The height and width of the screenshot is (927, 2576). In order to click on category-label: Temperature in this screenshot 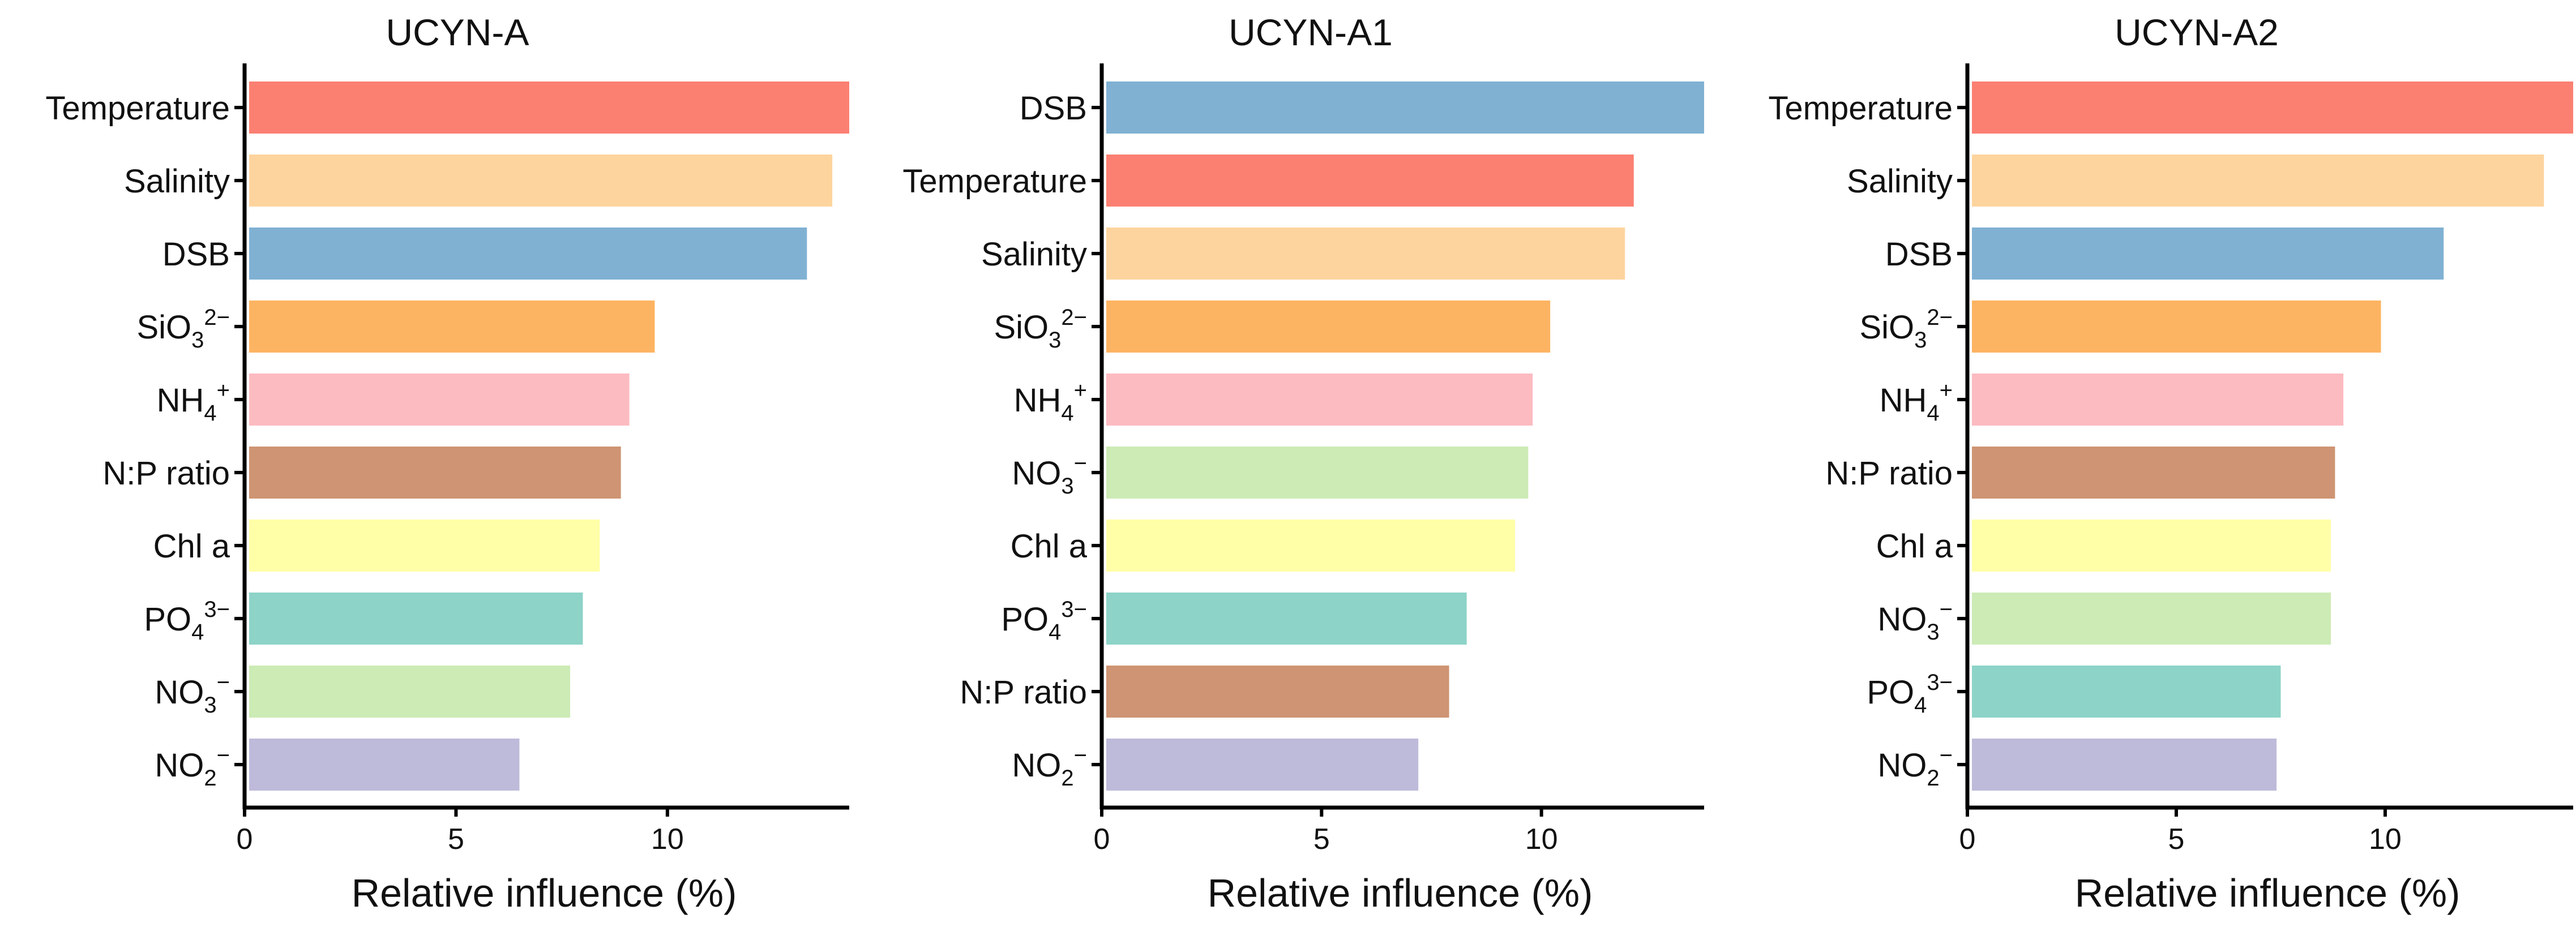, I will do `click(994, 182)`.